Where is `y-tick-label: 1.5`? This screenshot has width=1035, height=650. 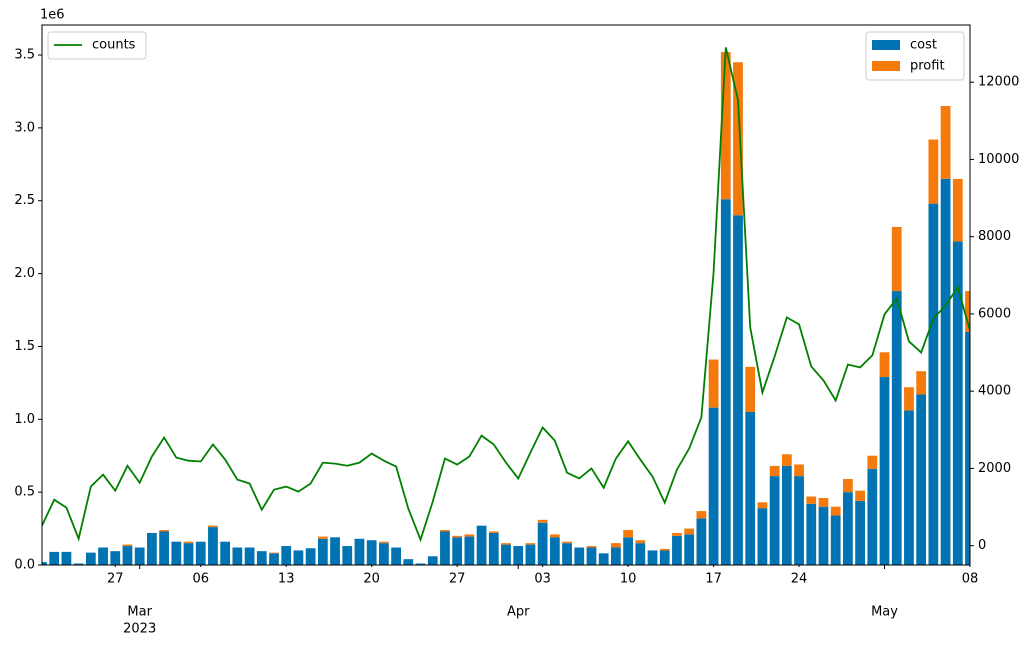 y-tick-label: 1.5 is located at coordinates (24, 346).